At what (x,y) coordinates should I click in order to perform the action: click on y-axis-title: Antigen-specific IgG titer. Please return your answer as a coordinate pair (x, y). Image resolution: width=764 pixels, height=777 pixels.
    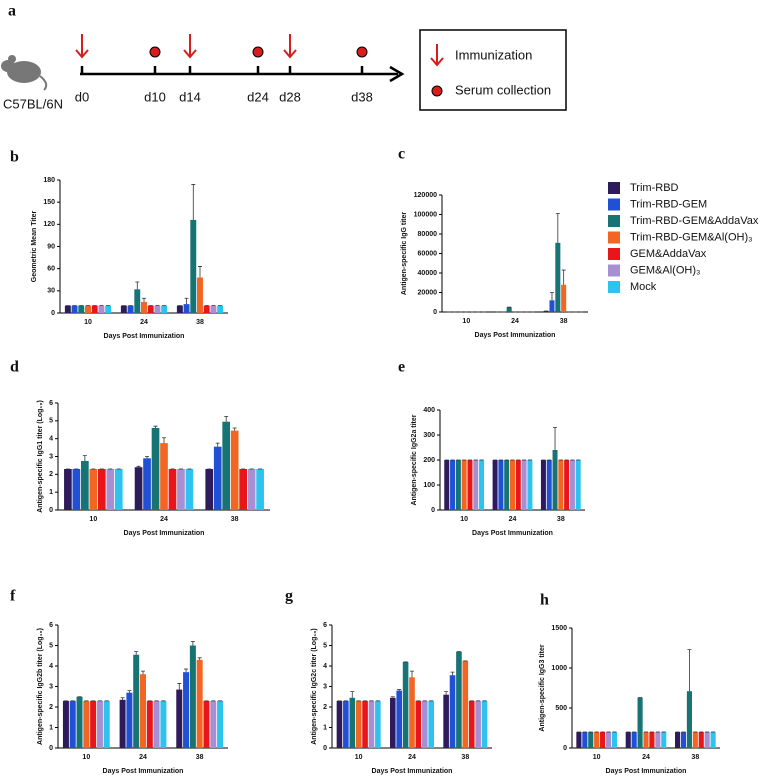
    Looking at the image, I should click on (404, 254).